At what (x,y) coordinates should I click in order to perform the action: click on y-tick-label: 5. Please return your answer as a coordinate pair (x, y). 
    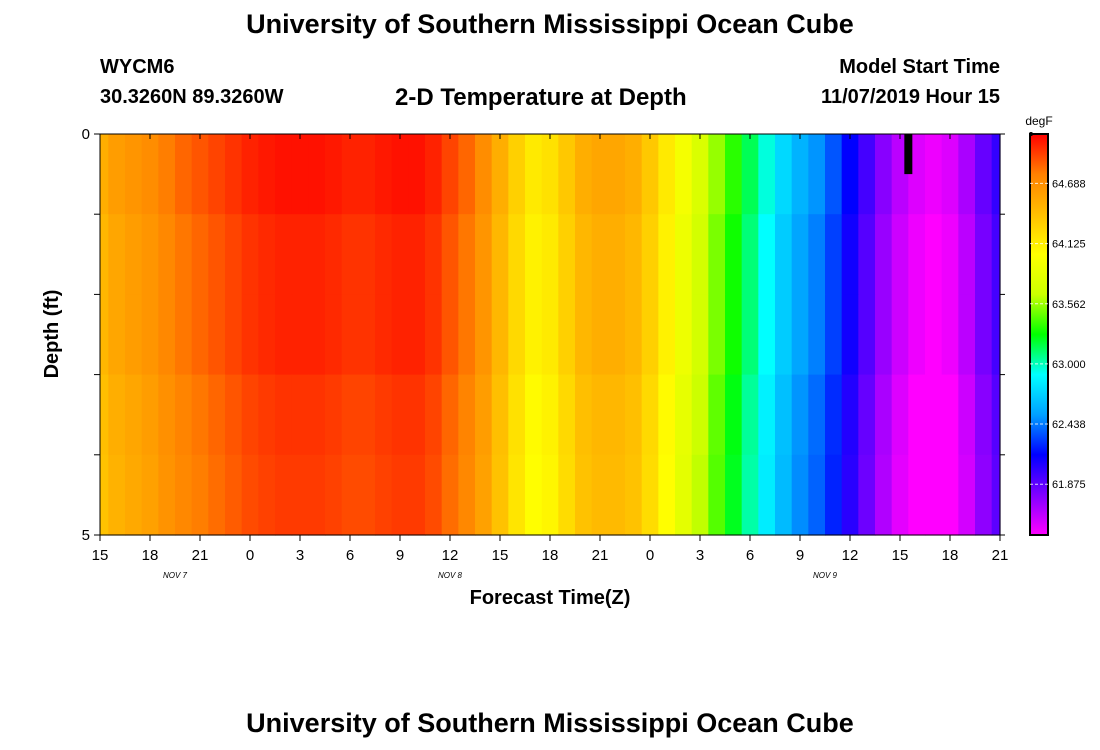
    Looking at the image, I should click on (86, 535).